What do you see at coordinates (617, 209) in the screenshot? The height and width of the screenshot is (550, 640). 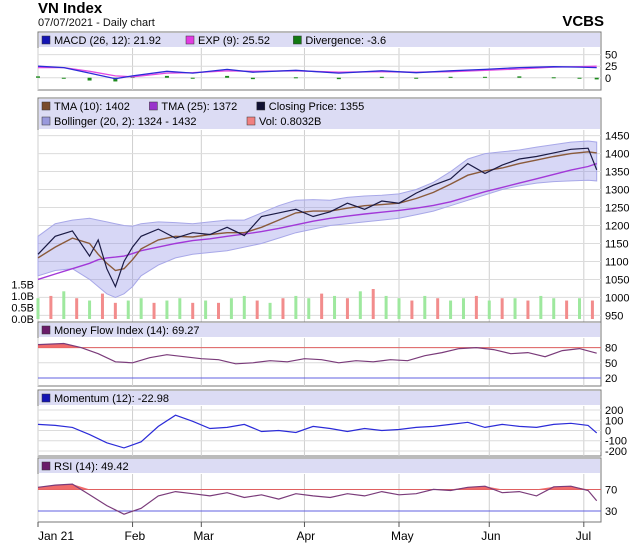 I see `price-ytick-label: 1250` at bounding box center [617, 209].